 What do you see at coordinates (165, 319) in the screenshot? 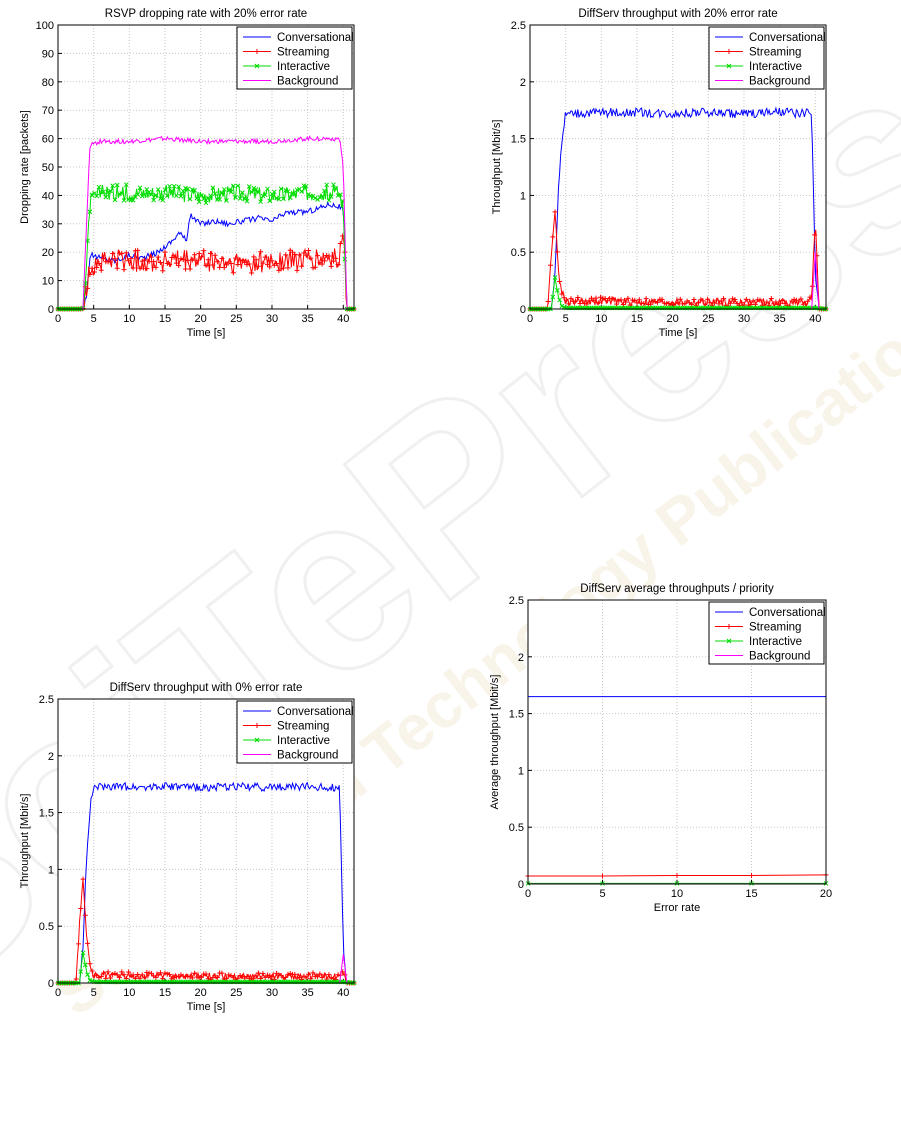
I see `x-tick-label: 15` at bounding box center [165, 319].